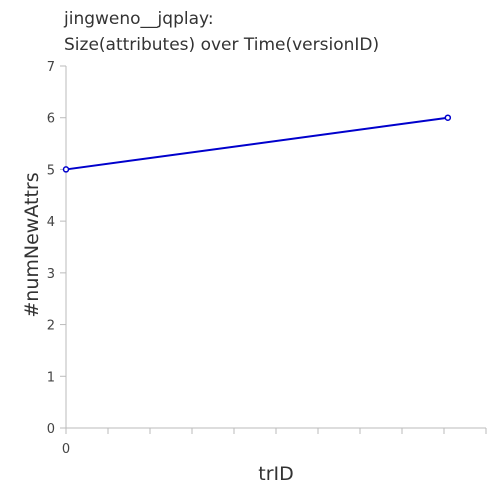 The height and width of the screenshot is (500, 500). What do you see at coordinates (51, 429) in the screenshot?
I see `y-tick-label: 0` at bounding box center [51, 429].